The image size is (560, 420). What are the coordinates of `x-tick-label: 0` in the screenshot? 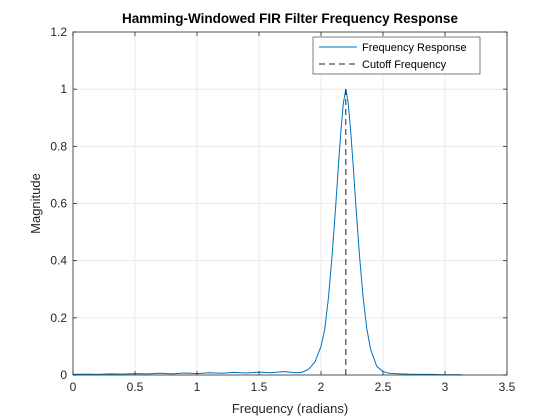 It's located at (73, 387).